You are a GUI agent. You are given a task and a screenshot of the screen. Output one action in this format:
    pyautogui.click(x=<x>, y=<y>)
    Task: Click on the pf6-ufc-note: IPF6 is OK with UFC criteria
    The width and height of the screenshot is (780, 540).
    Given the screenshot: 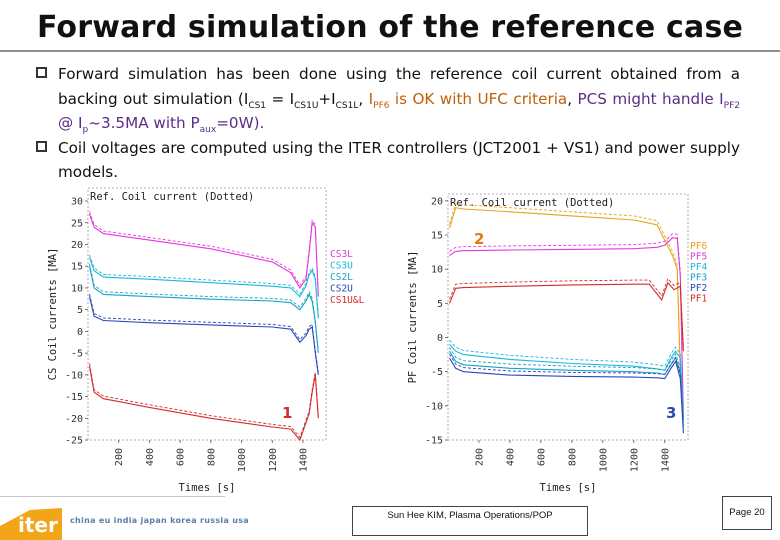 What is the action you would take?
    pyautogui.click(x=468, y=100)
    